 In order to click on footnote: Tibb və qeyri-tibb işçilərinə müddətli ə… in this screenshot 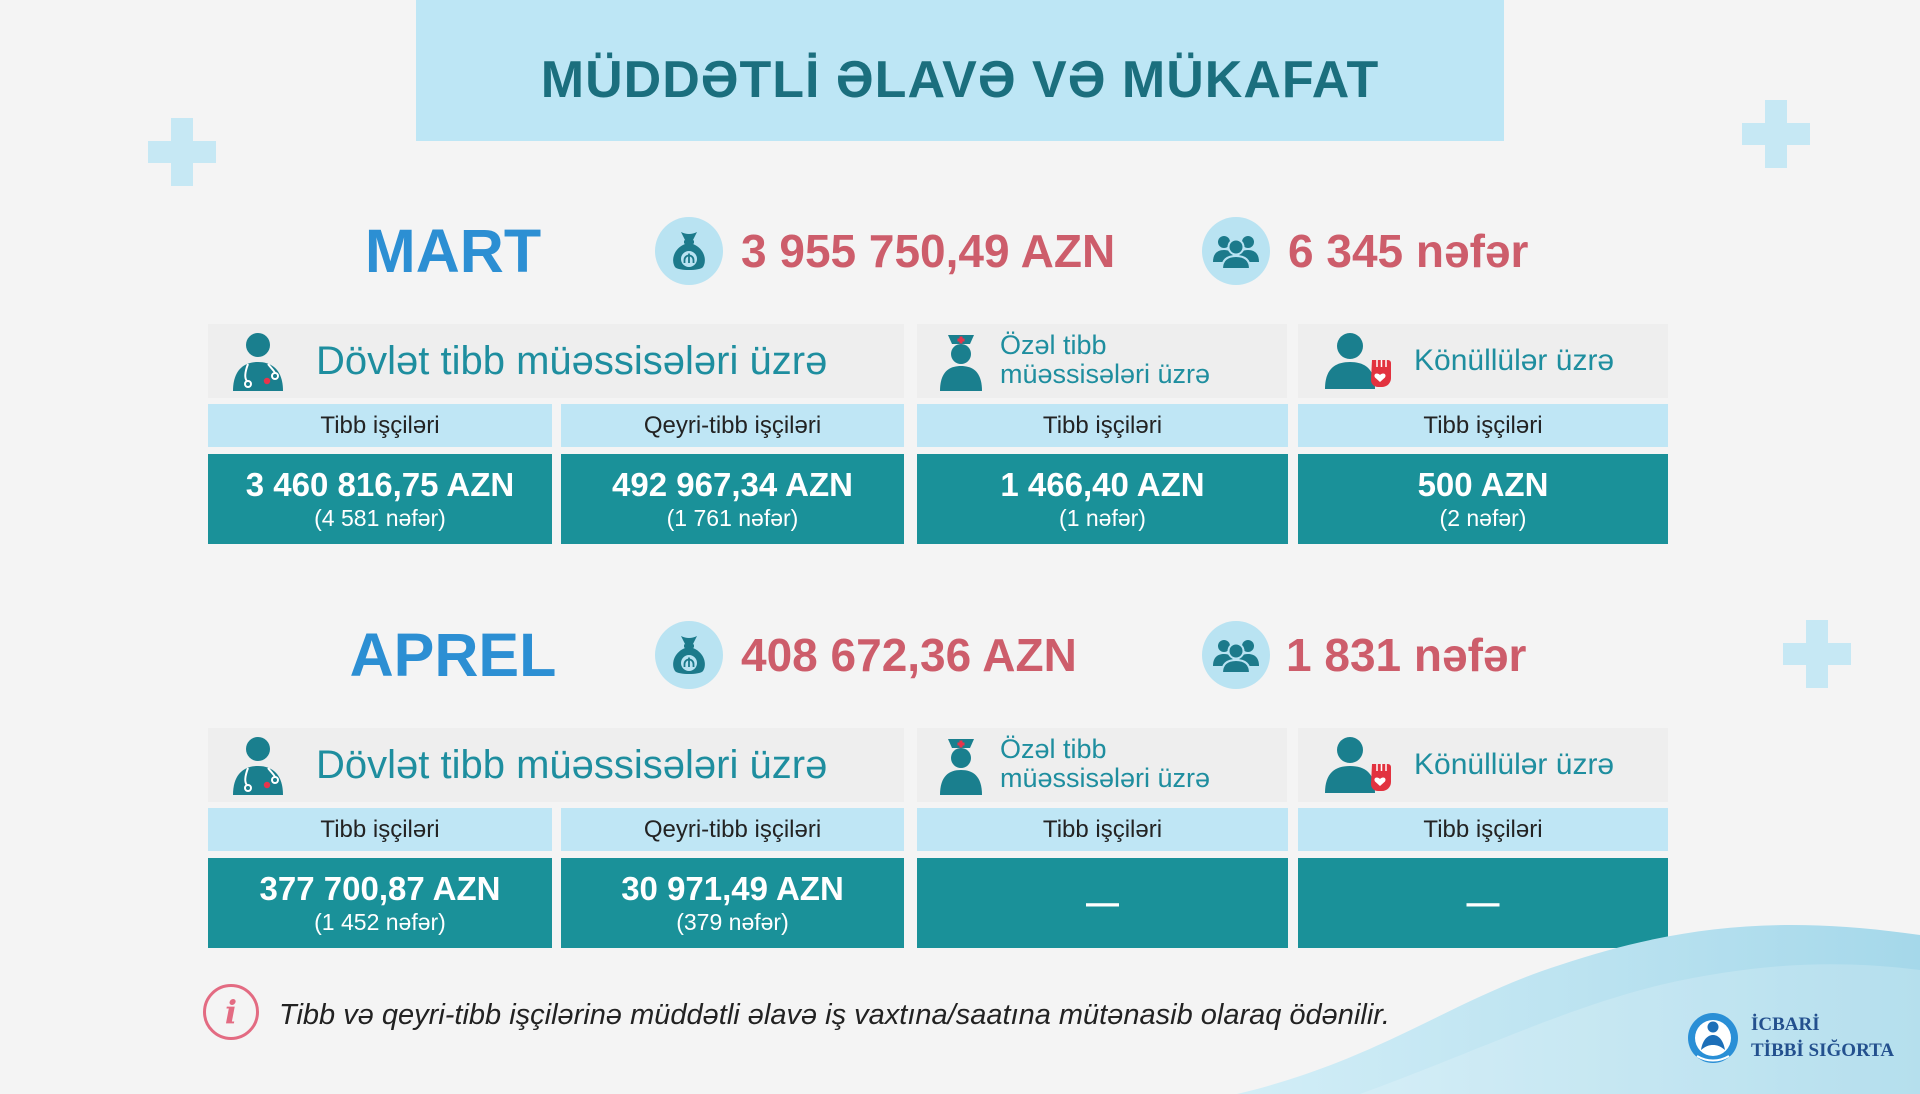, I will do `click(834, 1015)`.